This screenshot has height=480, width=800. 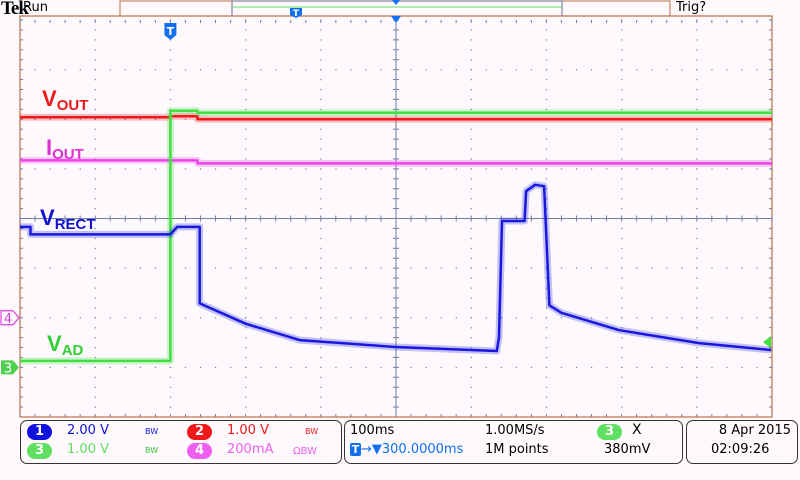 I want to click on trigger-level: 380mV, so click(x=627, y=449).